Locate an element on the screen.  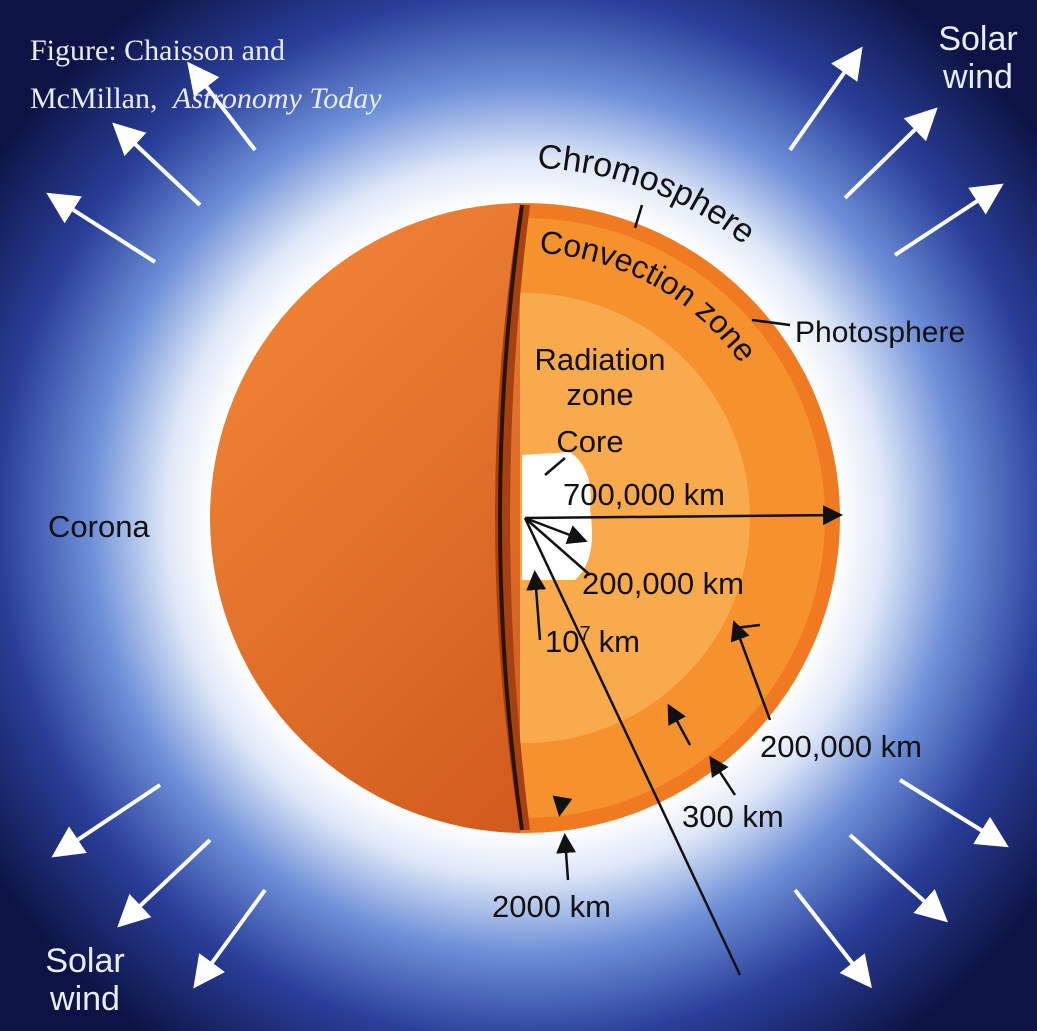
exponent-base: 10 is located at coordinates (562, 641).